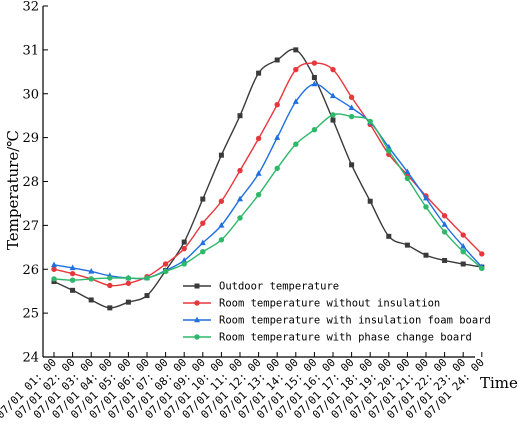 Image resolution: width=519 pixels, height=431 pixels. Describe the element at coordinates (329, 304) in the screenshot. I see `legend-label: Room temperature without insulation` at that location.